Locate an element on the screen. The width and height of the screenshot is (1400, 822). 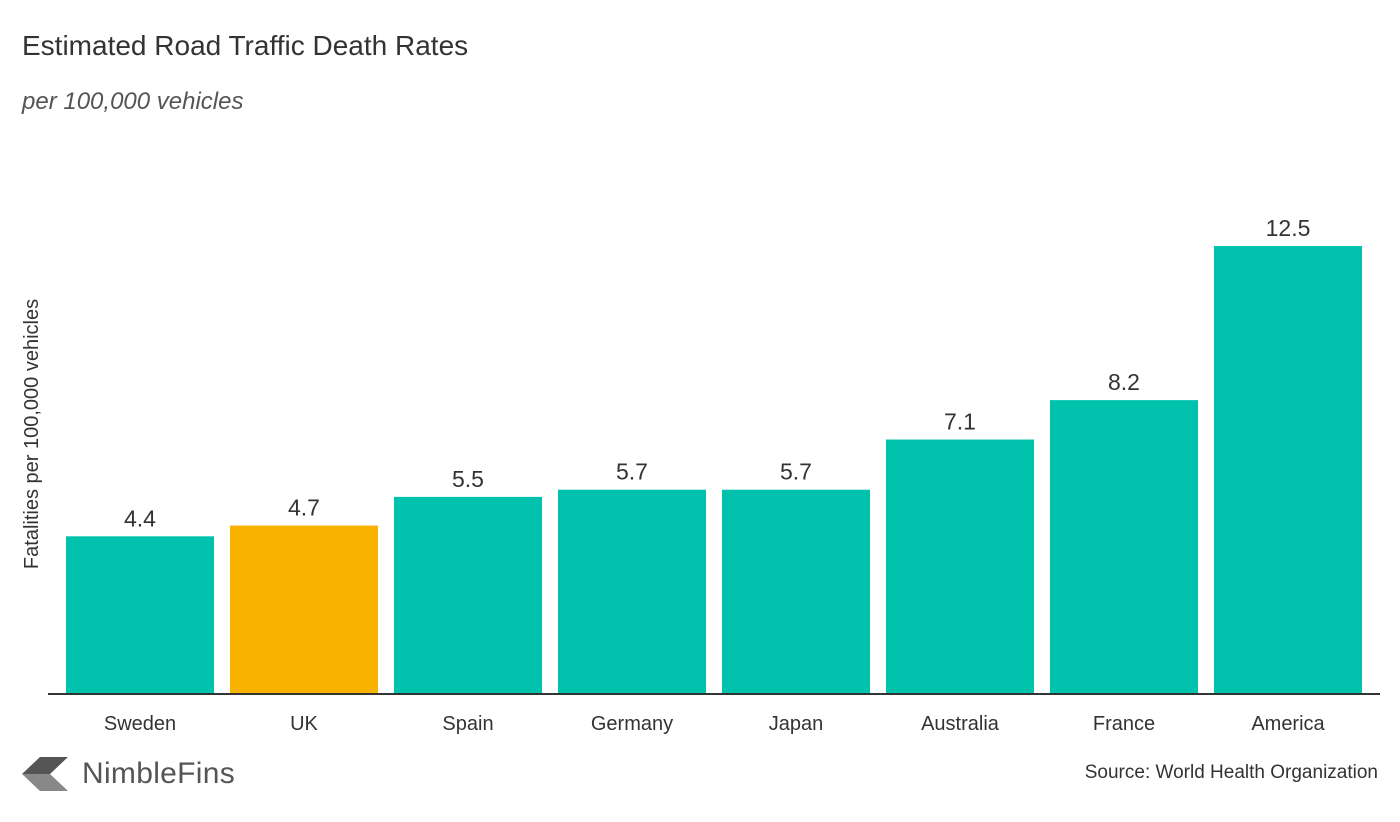
bar-sweden is located at coordinates (140, 615).